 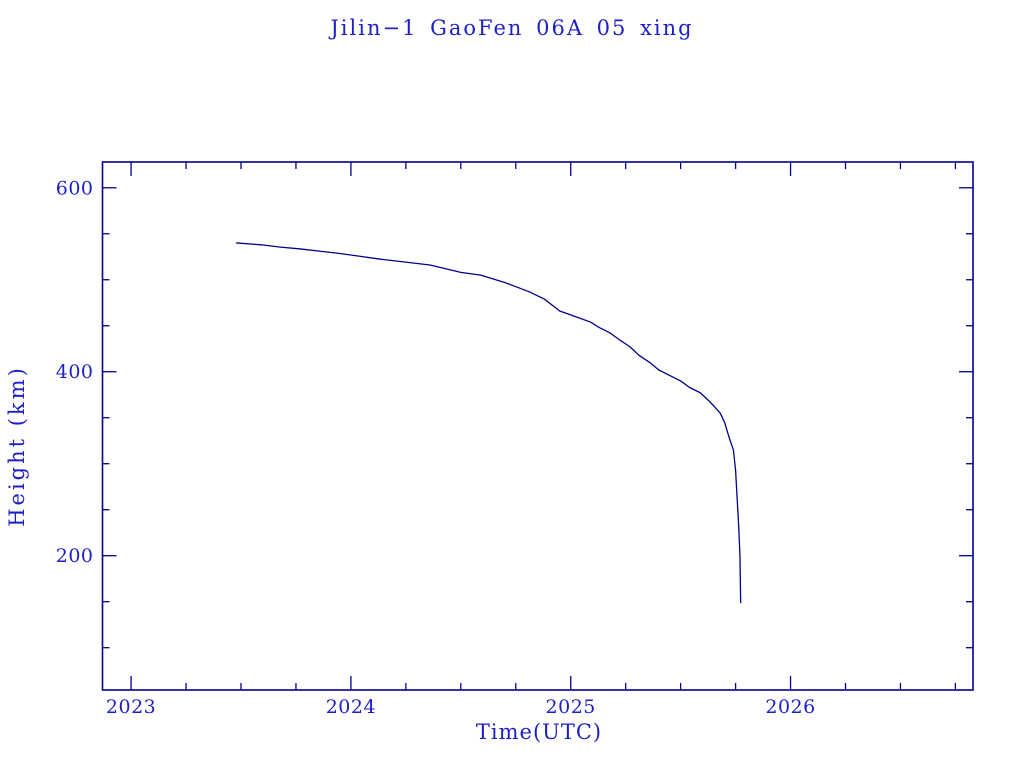 What do you see at coordinates (75, 556) in the screenshot?
I see `y-tick-label: 200` at bounding box center [75, 556].